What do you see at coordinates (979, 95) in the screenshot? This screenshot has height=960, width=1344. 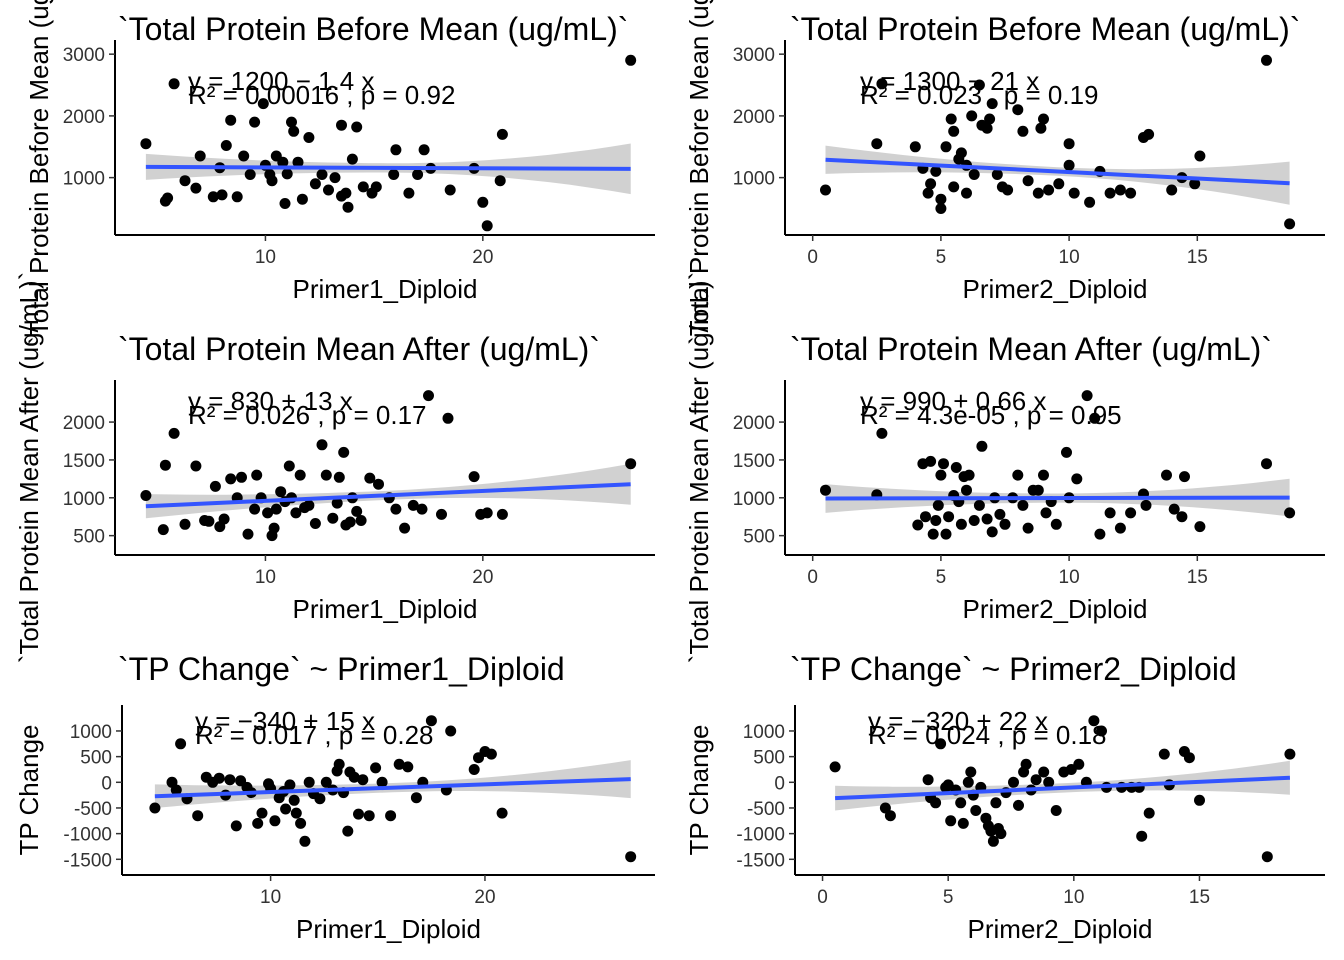 I see `regression-stats: R² = 0.023 , p = 0.19` at bounding box center [979, 95].